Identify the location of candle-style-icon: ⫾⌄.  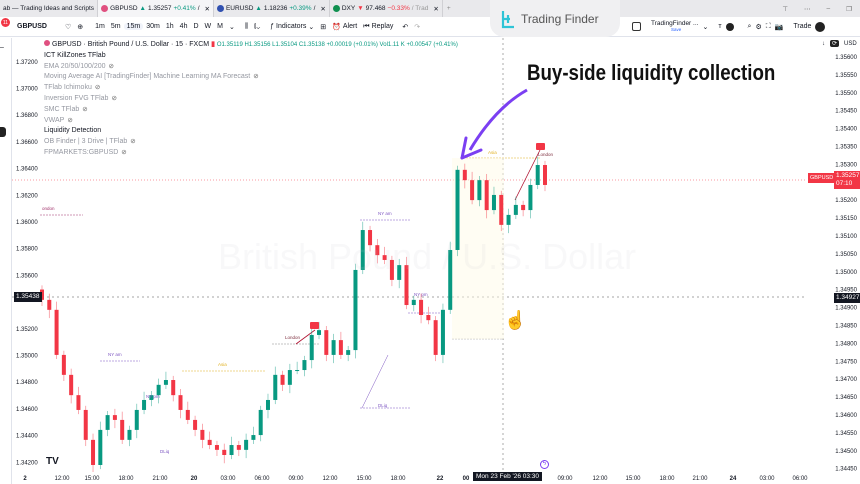
(257, 26).